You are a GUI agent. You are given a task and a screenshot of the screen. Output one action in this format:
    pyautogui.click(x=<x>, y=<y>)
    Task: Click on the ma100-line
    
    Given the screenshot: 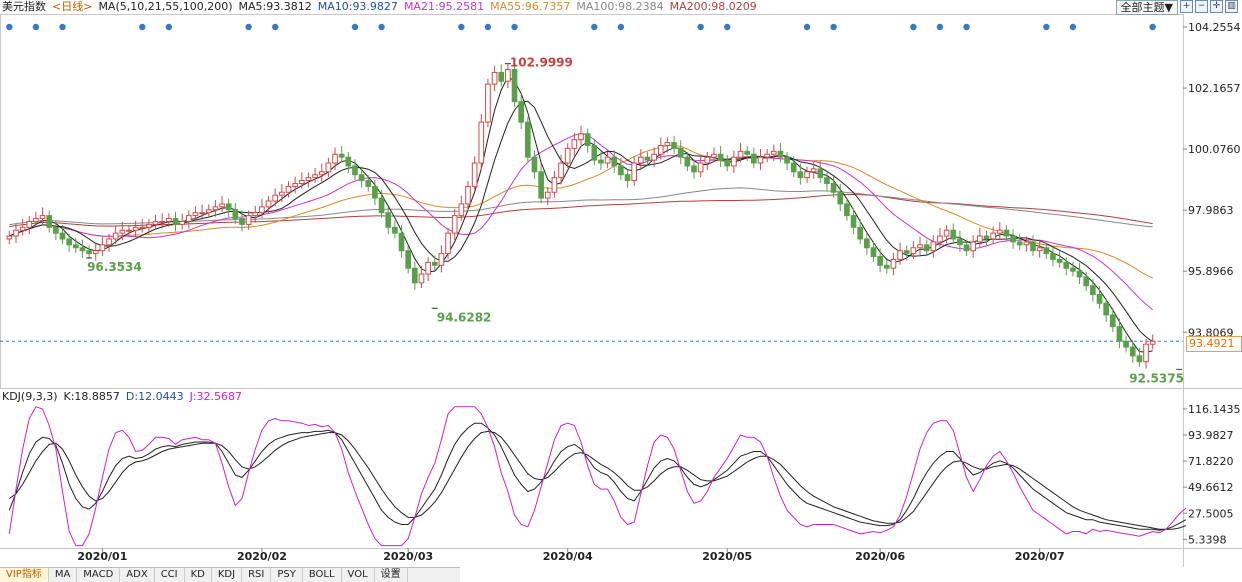 What is the action you would take?
    pyautogui.click(x=581, y=207)
    